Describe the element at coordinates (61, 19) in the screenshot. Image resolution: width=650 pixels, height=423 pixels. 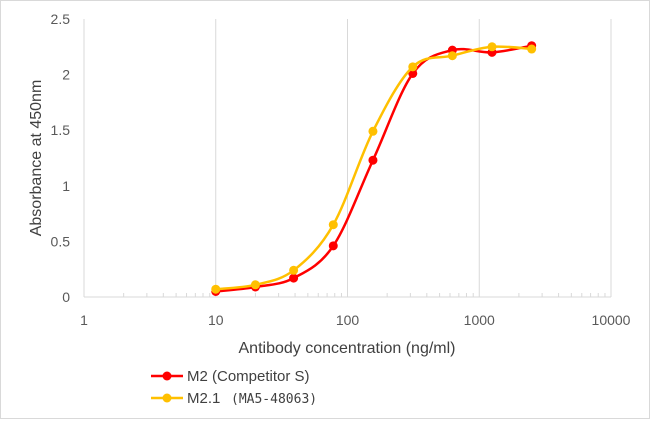
I see `y-tick-label-5: 2.5` at that location.